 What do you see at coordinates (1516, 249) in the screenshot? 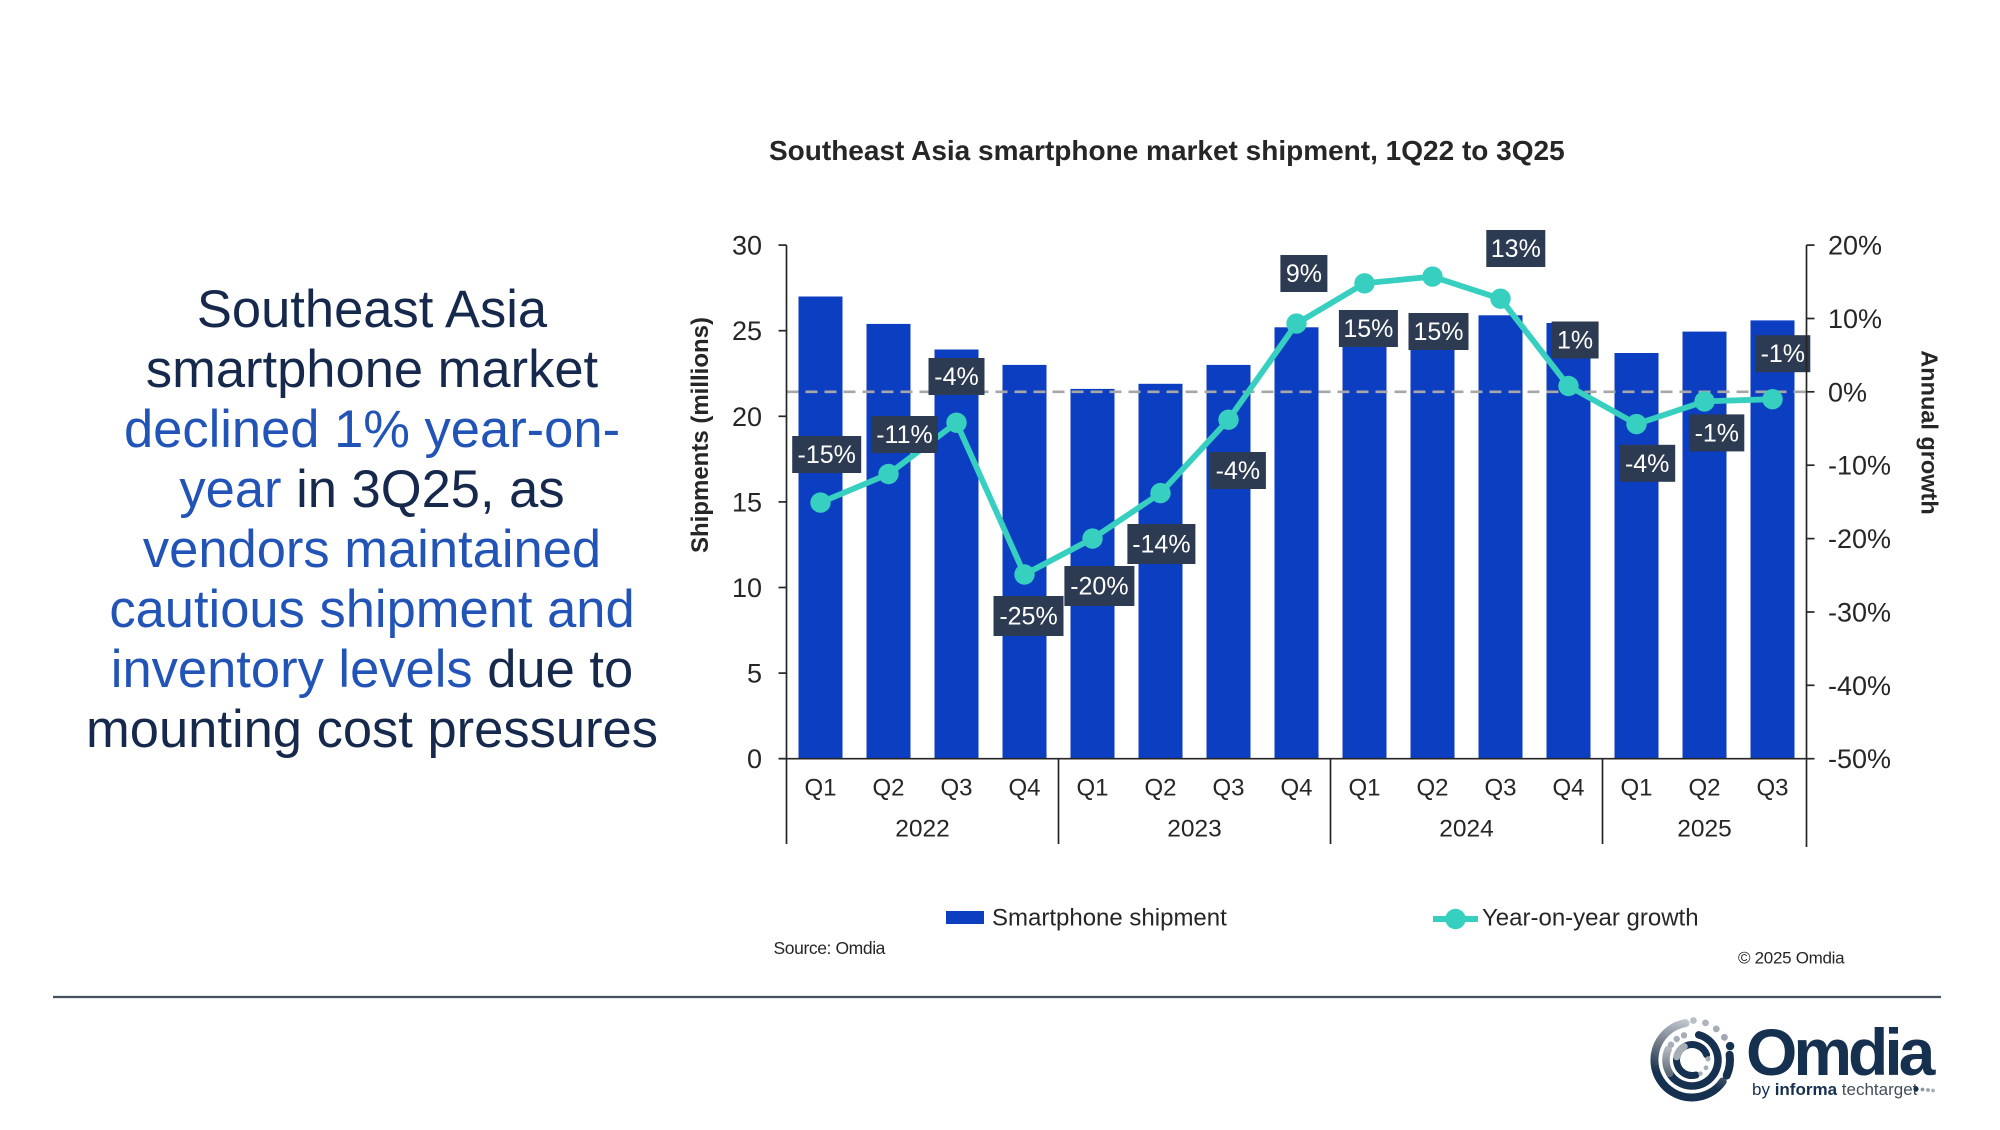
I see `svg-text: 13%` at bounding box center [1516, 249].